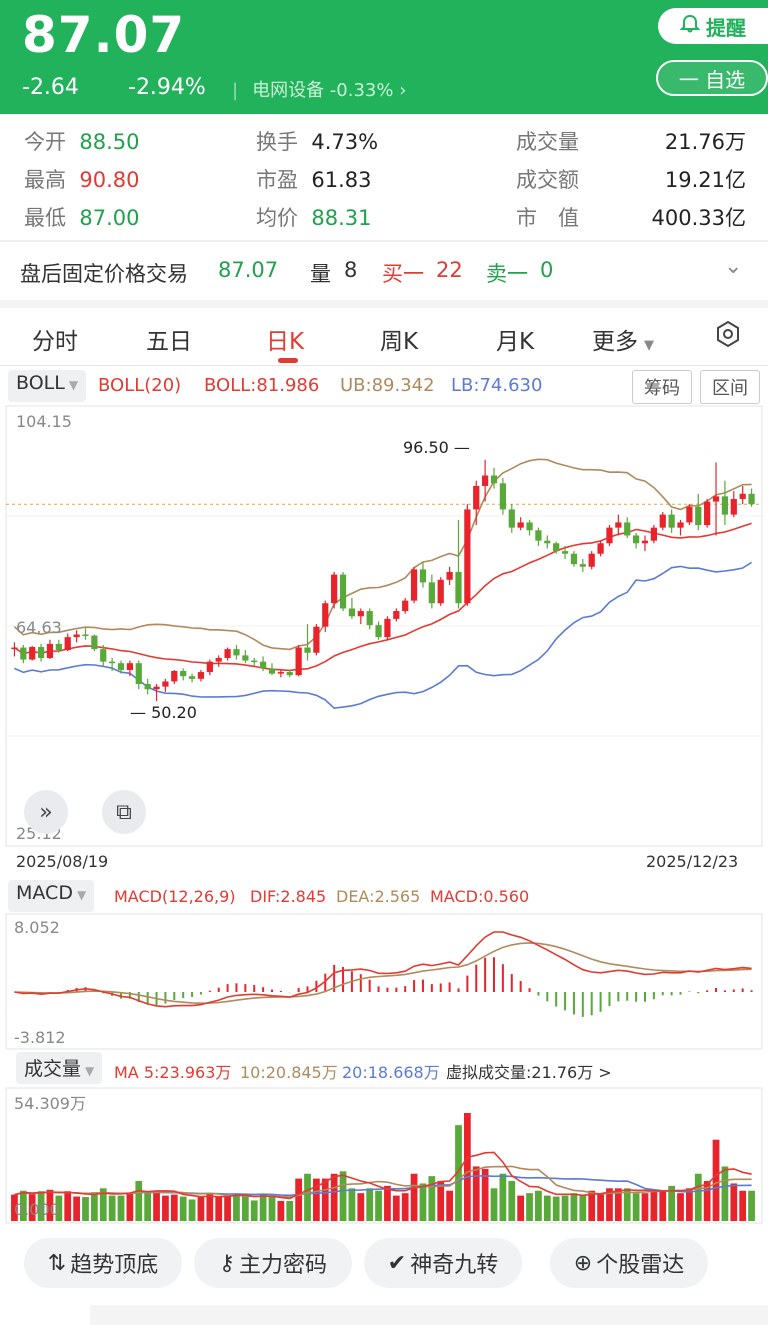  I want to click on volume-dropdown: 成交量 ▼, so click(59, 1068).